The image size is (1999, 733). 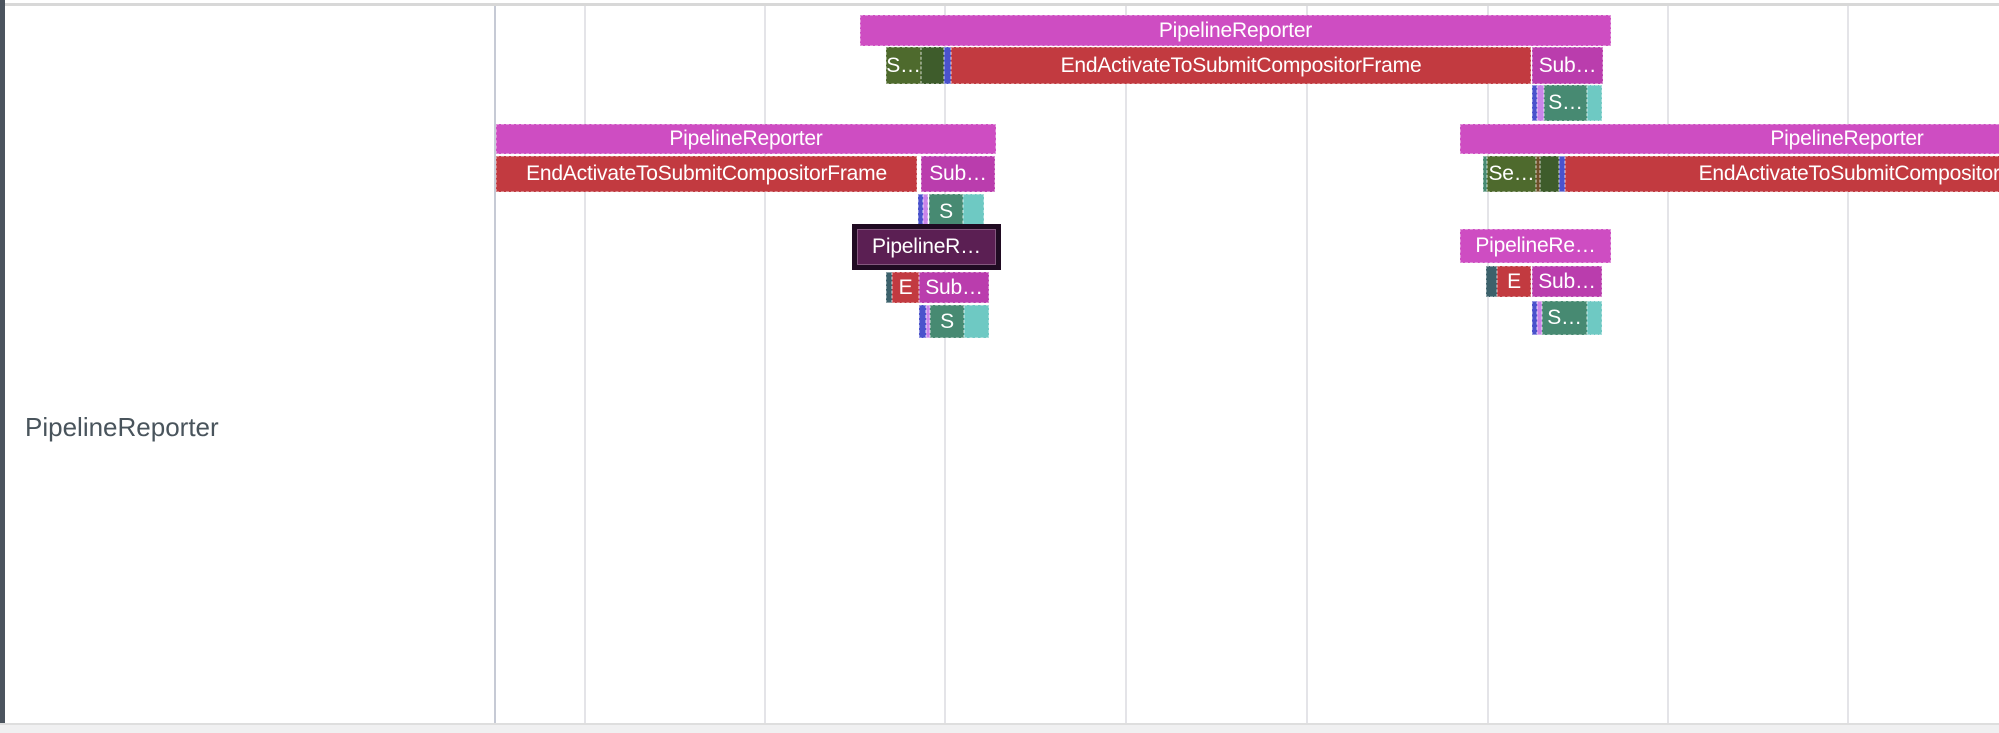 What do you see at coordinates (122, 427) in the screenshot?
I see `track-label-pipeline-reporter: PipelineReporter` at bounding box center [122, 427].